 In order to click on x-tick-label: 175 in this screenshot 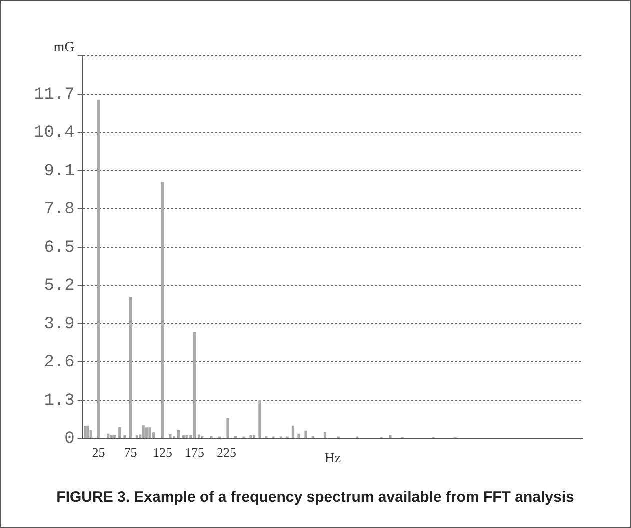, I will do `click(194, 452)`.